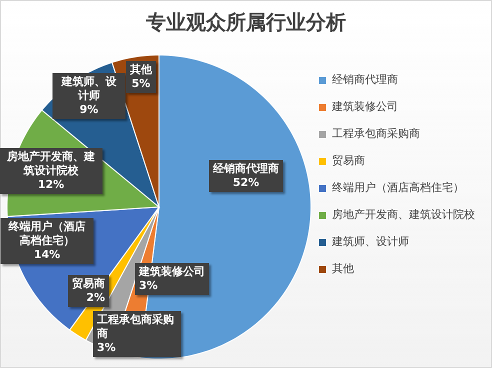  What do you see at coordinates (376, 134) in the screenshot?
I see `legend-label: 工程承包商采购商` at bounding box center [376, 134].